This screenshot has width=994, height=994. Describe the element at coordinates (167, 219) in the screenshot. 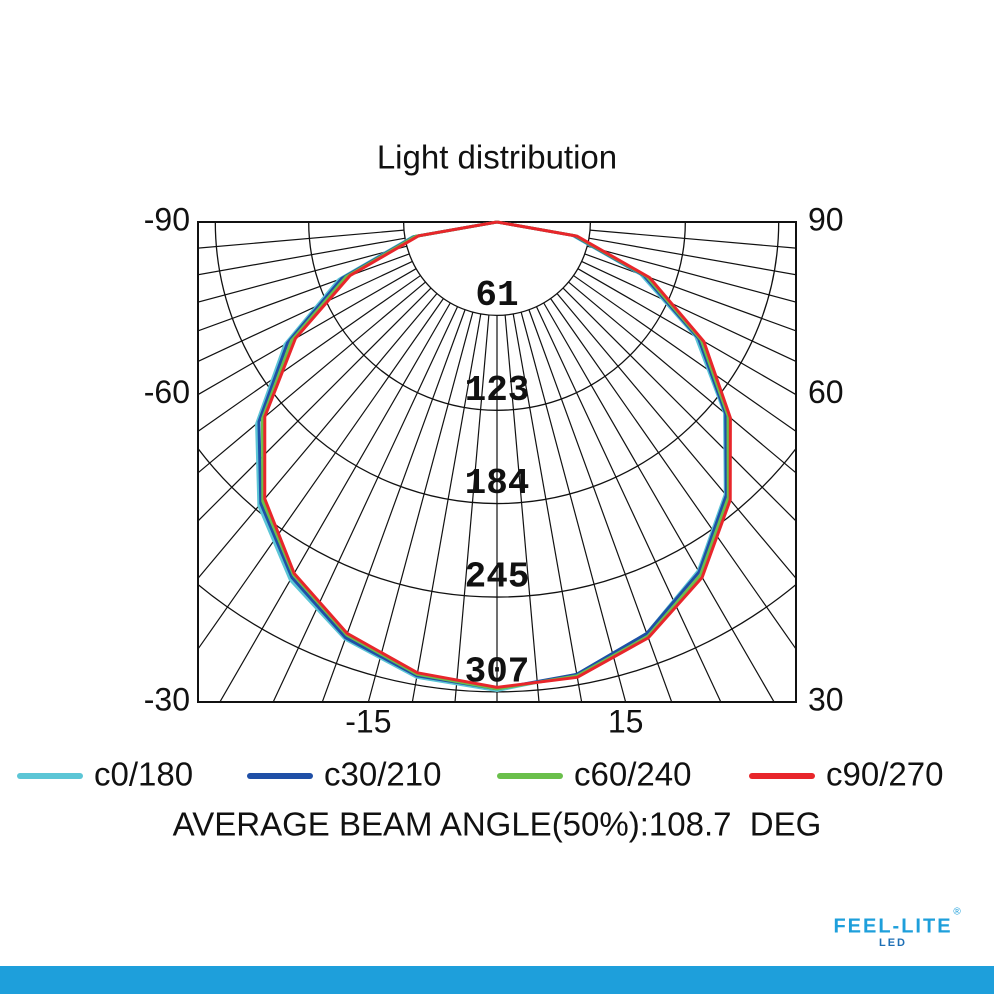

I see `angle-label: -90` at that location.